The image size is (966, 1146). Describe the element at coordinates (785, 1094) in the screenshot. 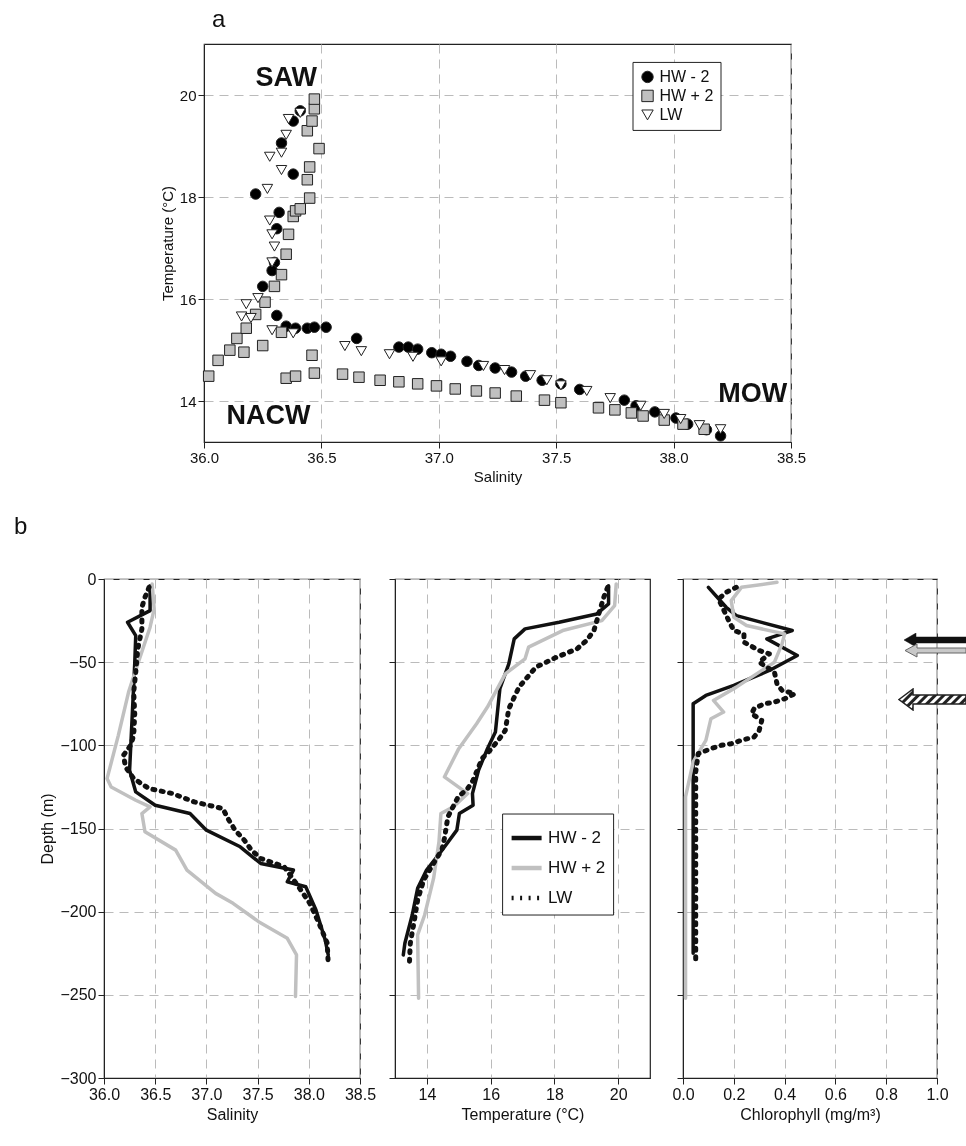

I see `x-tick-label: 0.4` at that location.